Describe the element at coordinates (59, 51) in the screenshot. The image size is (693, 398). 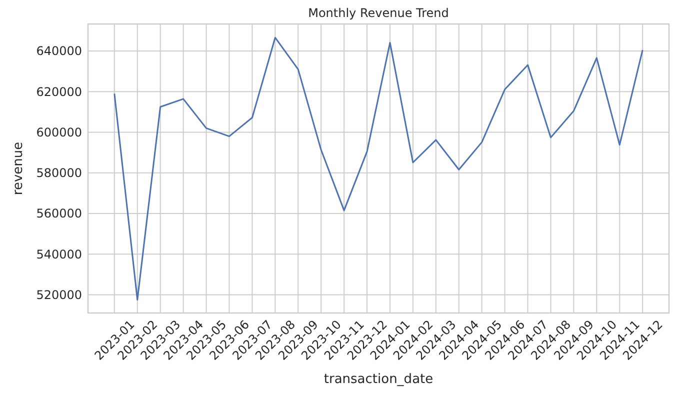
I see `y-tick-label: 640000` at that location.